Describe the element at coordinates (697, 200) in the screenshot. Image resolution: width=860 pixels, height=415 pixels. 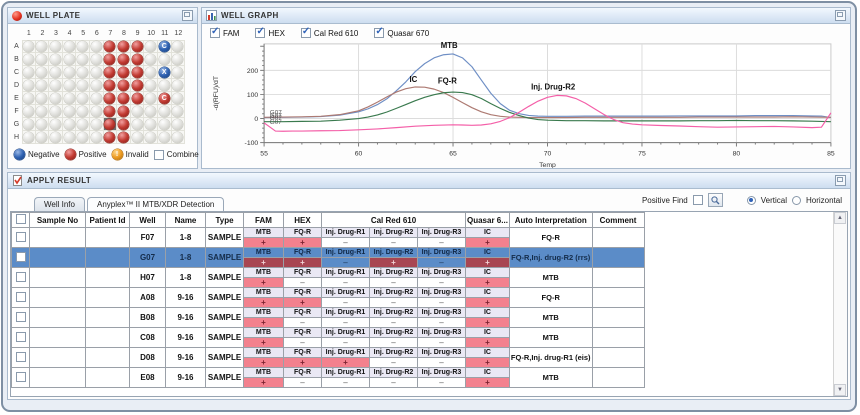
I see `positive-find-checkbox` at that location.